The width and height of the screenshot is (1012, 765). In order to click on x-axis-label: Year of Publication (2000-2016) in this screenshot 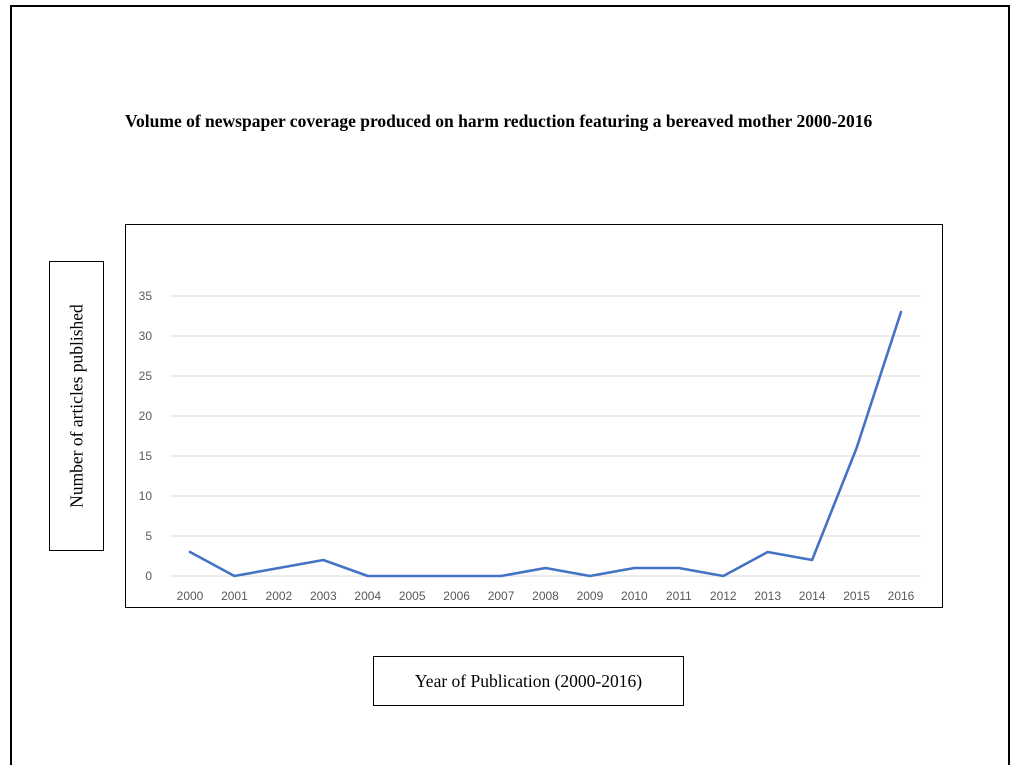, I will do `click(528, 680)`.